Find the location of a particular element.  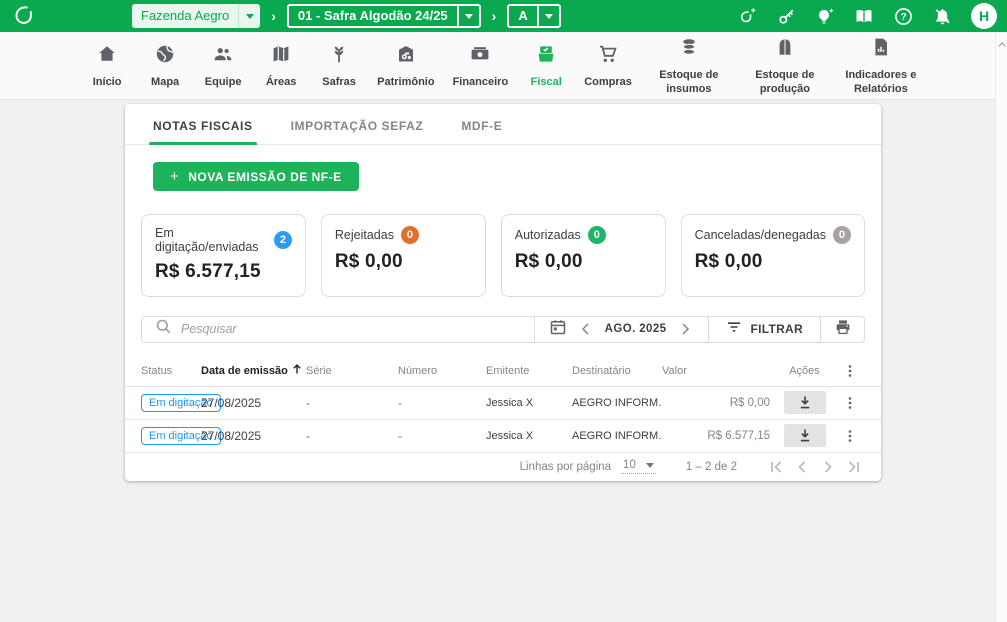

page-scrollbar is located at coordinates (1001, 327).